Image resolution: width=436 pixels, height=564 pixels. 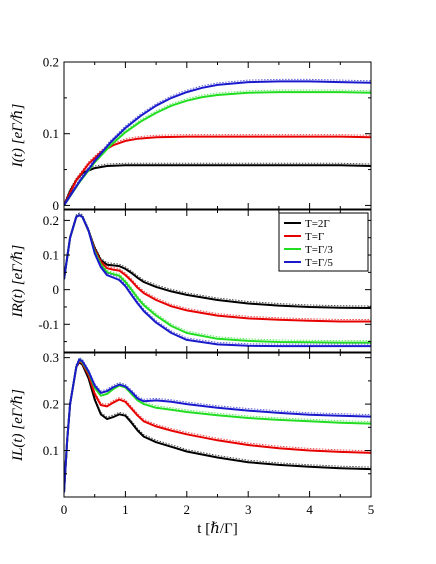 What do you see at coordinates (51, 404) in the screenshot?
I see `y-tick-label-2-1: 0.2` at bounding box center [51, 404].